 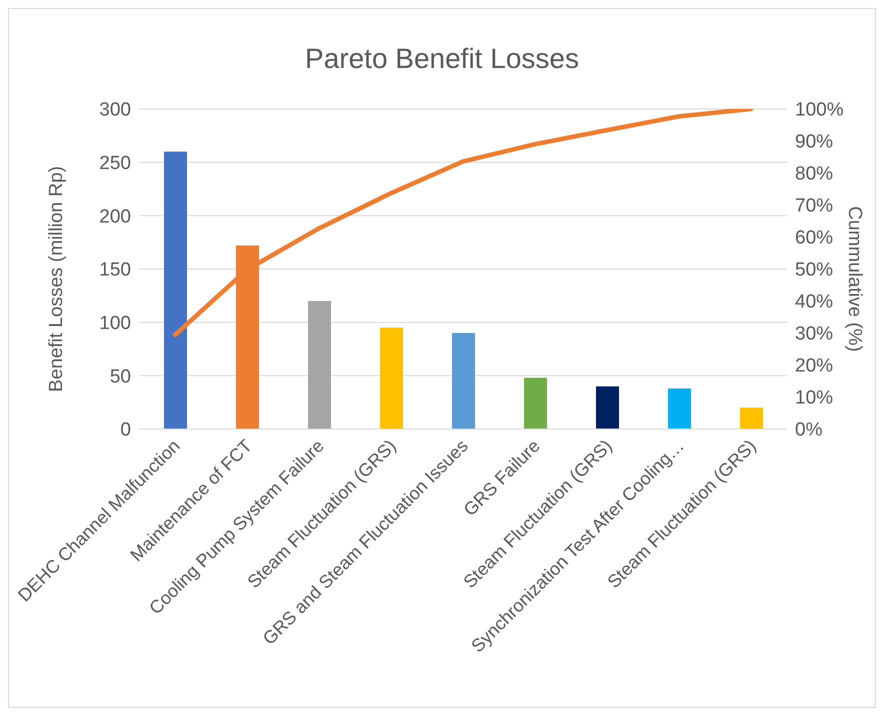 I want to click on y2-tick-label: 70%, so click(x=814, y=206).